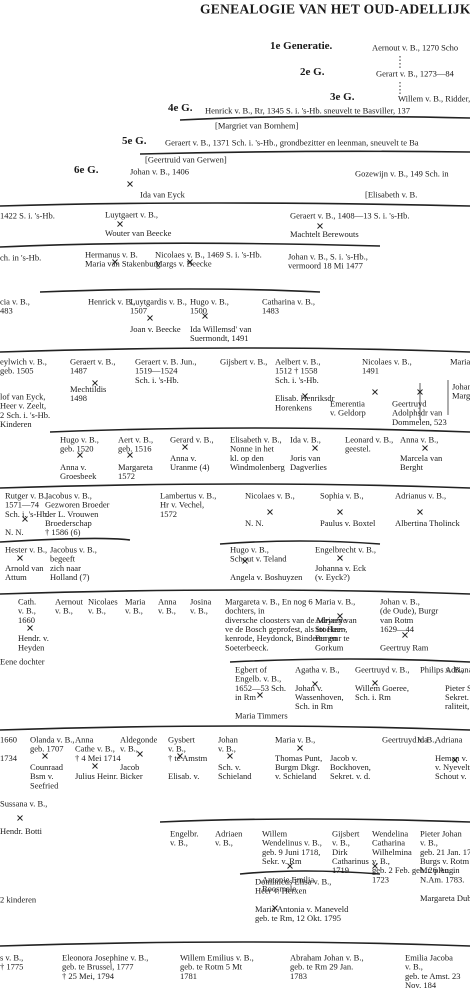 The width and height of the screenshot is (470, 996). I want to click on entry-line: 1719, so click(340, 870).